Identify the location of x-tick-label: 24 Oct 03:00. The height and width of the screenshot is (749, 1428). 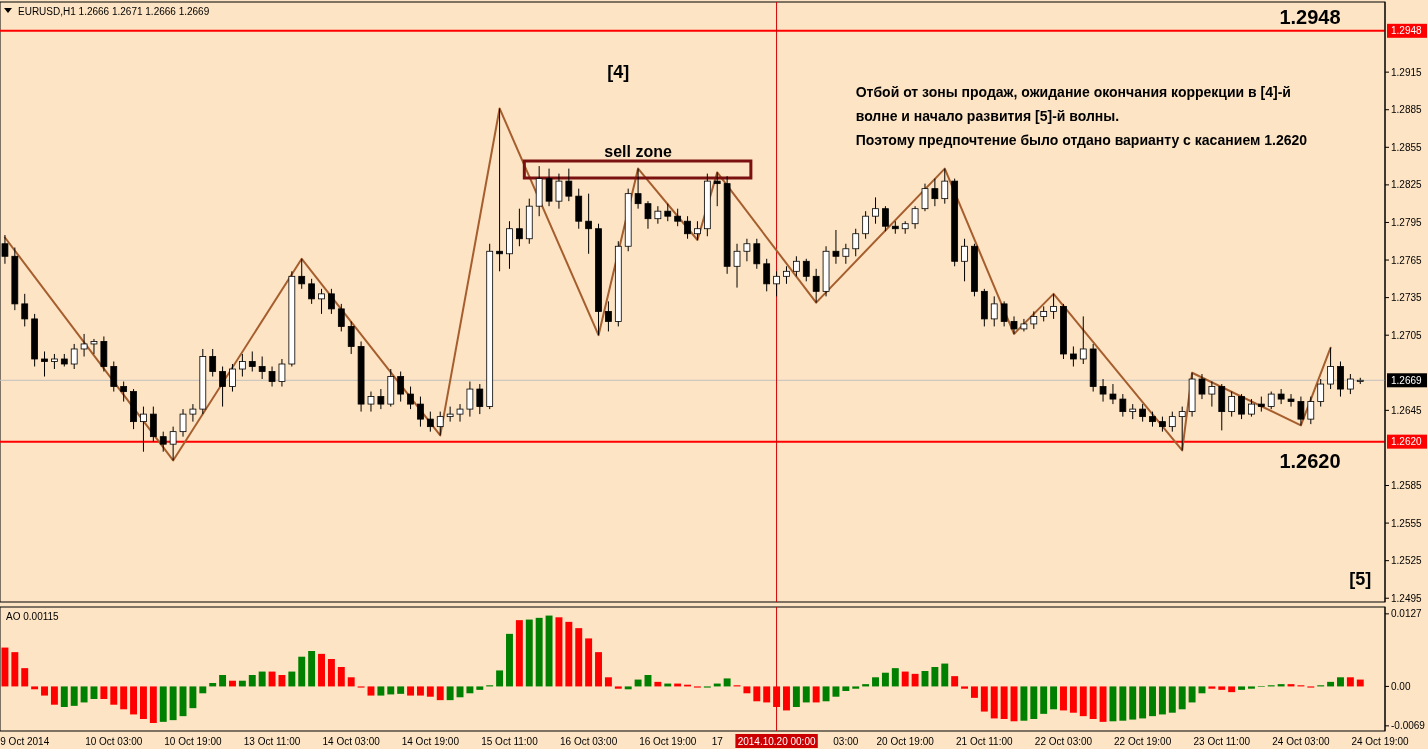
(1301, 741).